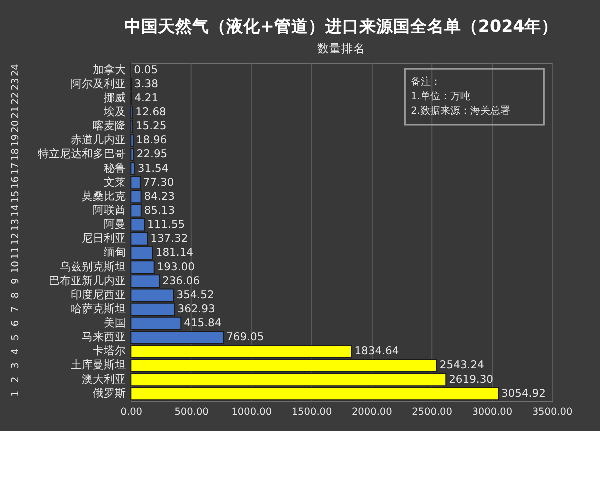  Describe the element at coordinates (160, 210) in the screenshot. I see `data-label: 85.13` at that location.